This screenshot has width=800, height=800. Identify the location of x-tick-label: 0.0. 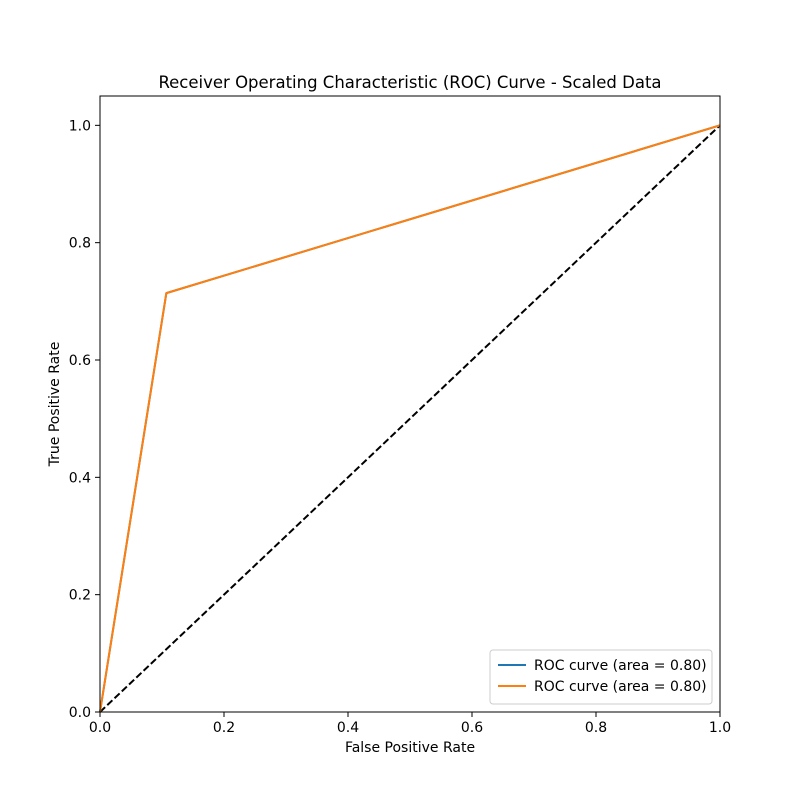
(100, 728).